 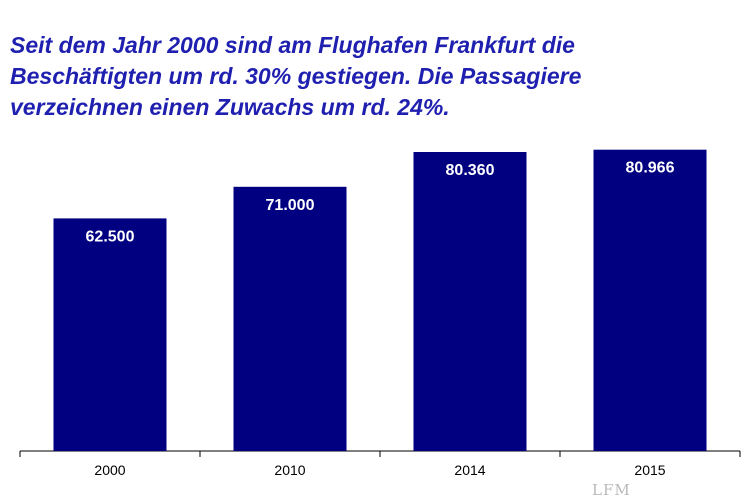 What do you see at coordinates (650, 300) in the screenshot?
I see `bar-2015` at bounding box center [650, 300].